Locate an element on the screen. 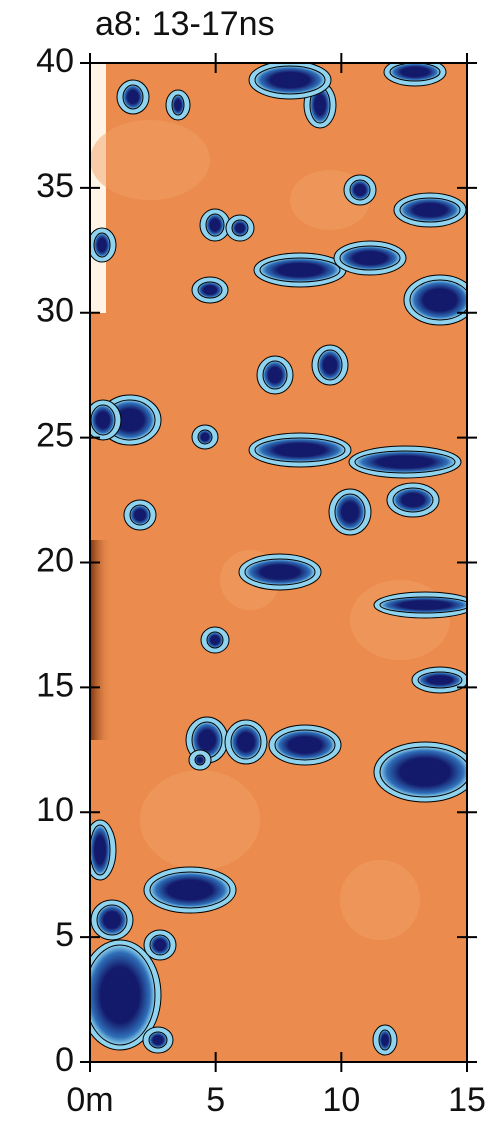 The width and height of the screenshot is (494, 1127). y-tick-label: 40 is located at coordinates (55, 61).